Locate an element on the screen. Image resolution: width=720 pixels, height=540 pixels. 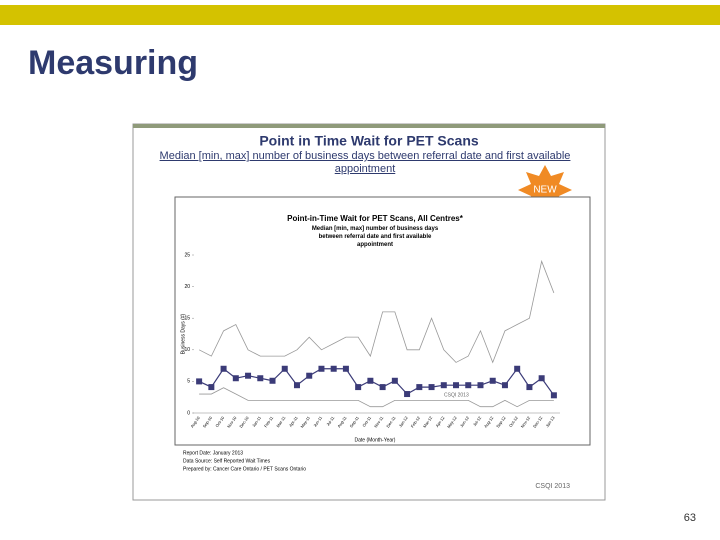
x-tick-label: Jun-12 is located at coordinates (465, 422).